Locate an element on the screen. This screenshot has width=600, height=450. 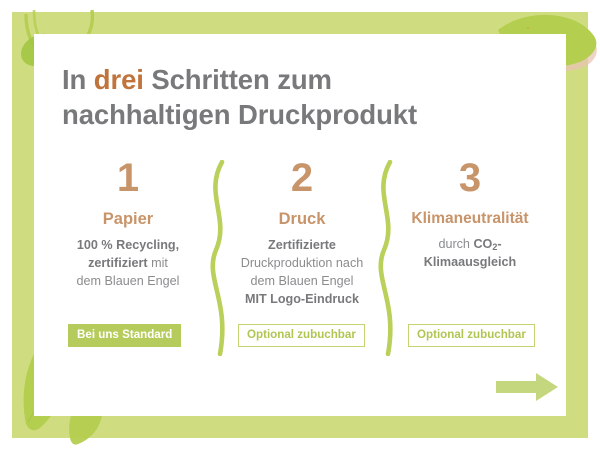
frame-band-right is located at coordinates (577, 225).